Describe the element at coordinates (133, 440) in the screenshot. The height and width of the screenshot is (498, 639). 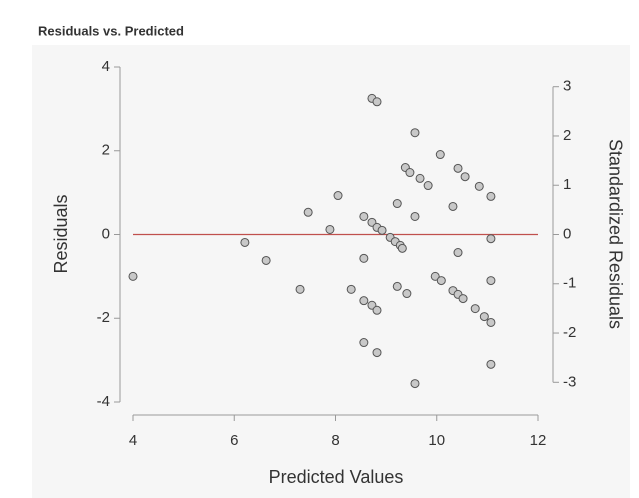
I see `x-tick-label: 4` at that location.